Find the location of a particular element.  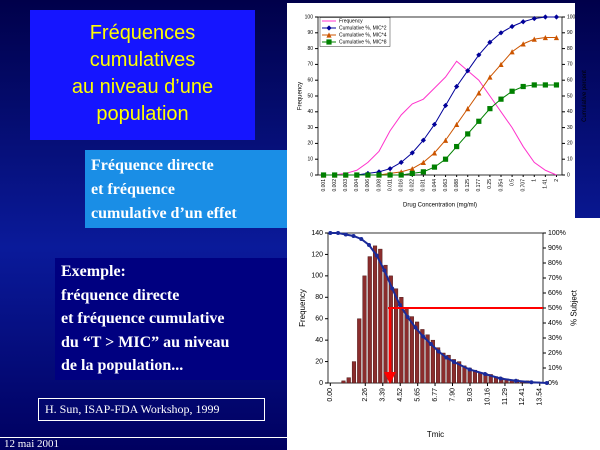

text-line: au niveau d’une is located at coordinates (142, 87).